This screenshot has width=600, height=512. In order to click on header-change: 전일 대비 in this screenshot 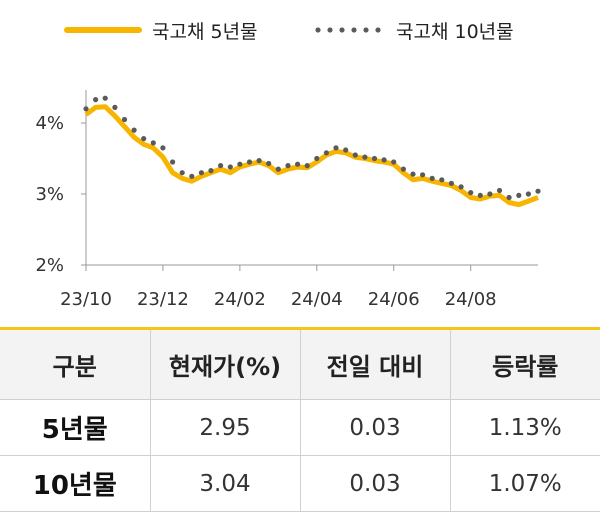, I will do `click(374, 363)`.